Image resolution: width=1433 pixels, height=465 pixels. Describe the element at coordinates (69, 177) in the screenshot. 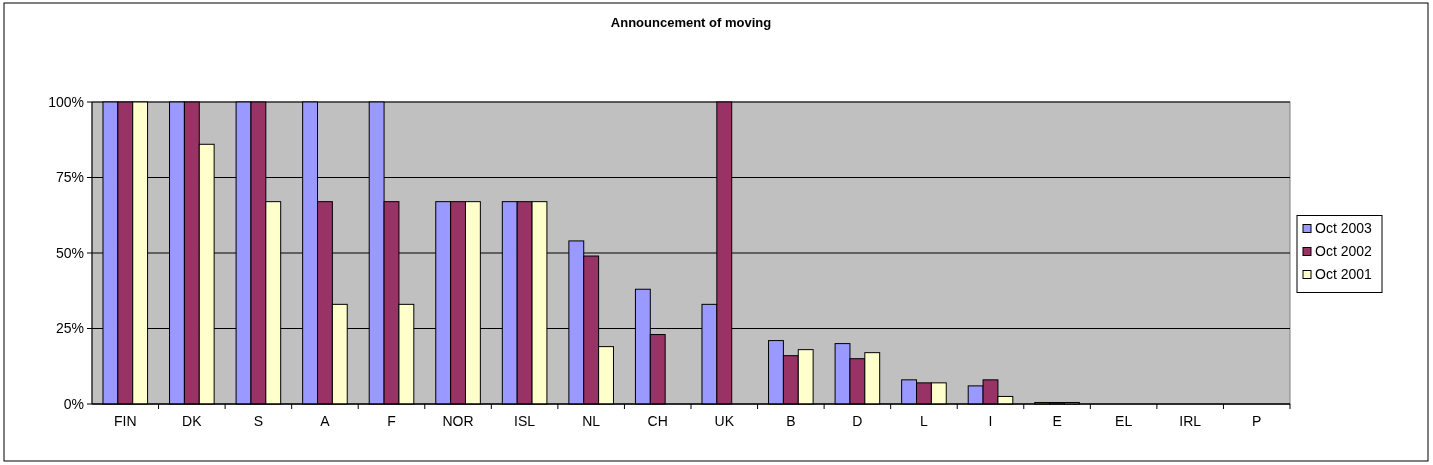

I see `y-tick-label: 75%` at that location.